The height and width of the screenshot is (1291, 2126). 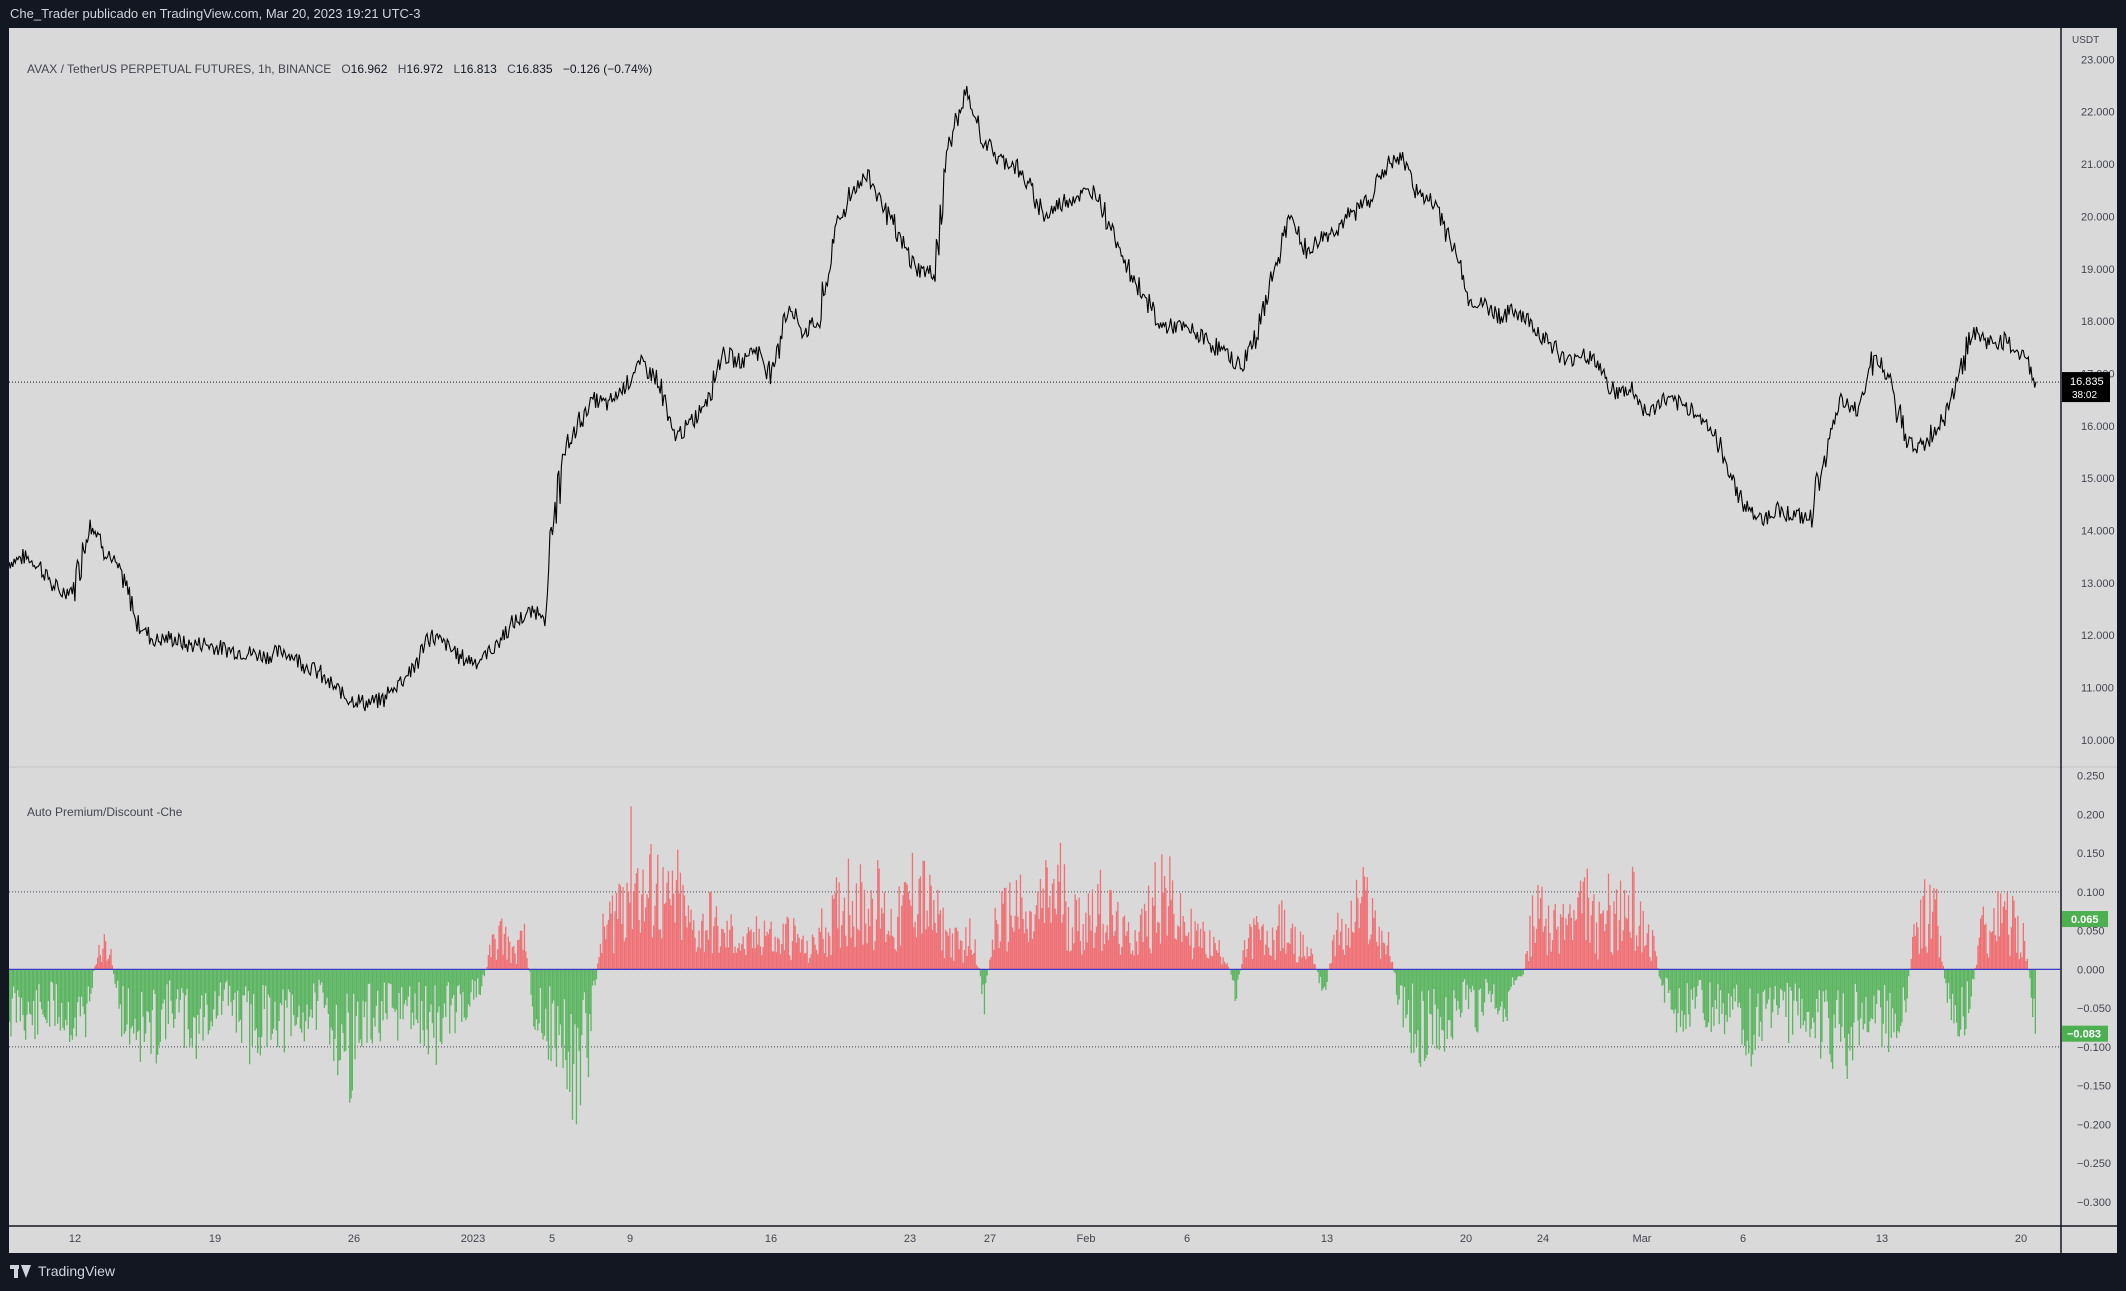 I want to click on tradingview-logo: TradingView, so click(x=62, y=1271).